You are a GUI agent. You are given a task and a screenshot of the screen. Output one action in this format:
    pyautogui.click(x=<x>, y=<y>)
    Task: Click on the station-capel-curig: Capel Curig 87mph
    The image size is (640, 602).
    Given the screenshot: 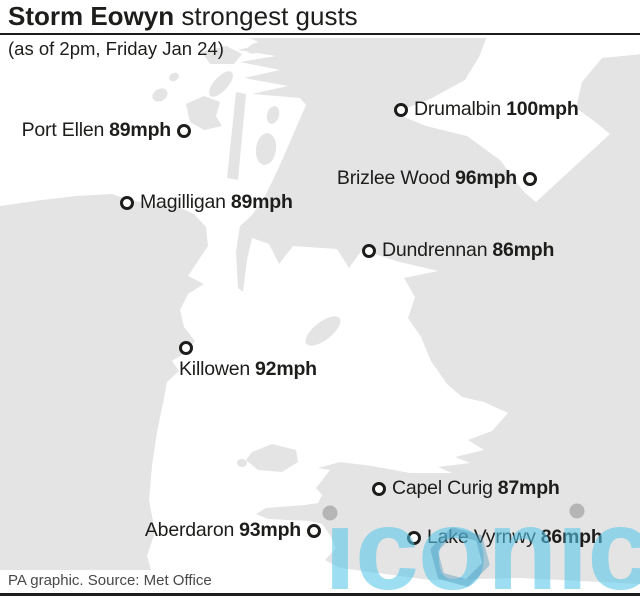 What is the action you would take?
    pyautogui.click(x=466, y=488)
    